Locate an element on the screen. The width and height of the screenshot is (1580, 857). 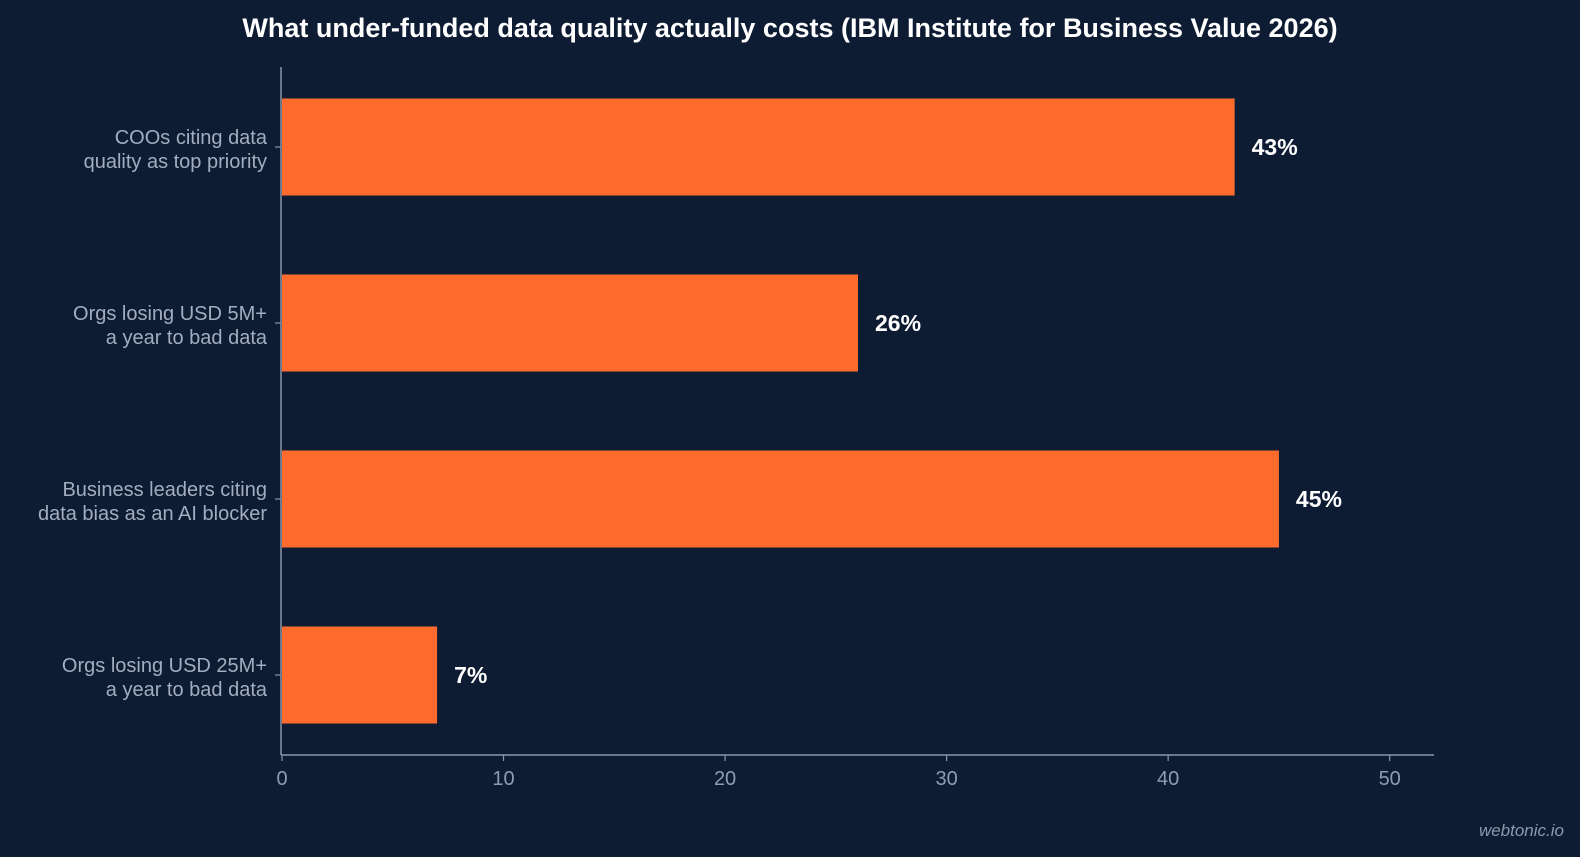
bar-value-label: 7% is located at coordinates (470, 675).